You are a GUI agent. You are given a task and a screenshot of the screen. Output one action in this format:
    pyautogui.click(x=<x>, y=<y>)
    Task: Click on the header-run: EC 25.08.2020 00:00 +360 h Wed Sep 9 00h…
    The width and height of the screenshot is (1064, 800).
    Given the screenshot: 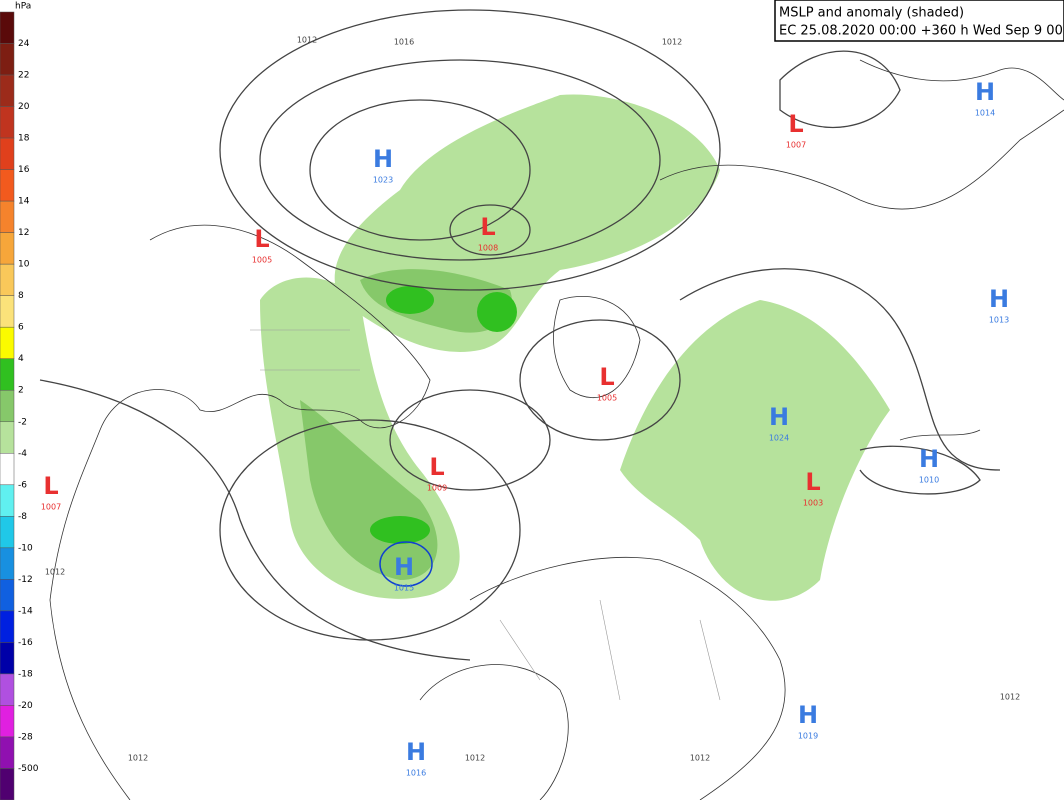 What is the action you would take?
    pyautogui.click(x=921, y=31)
    